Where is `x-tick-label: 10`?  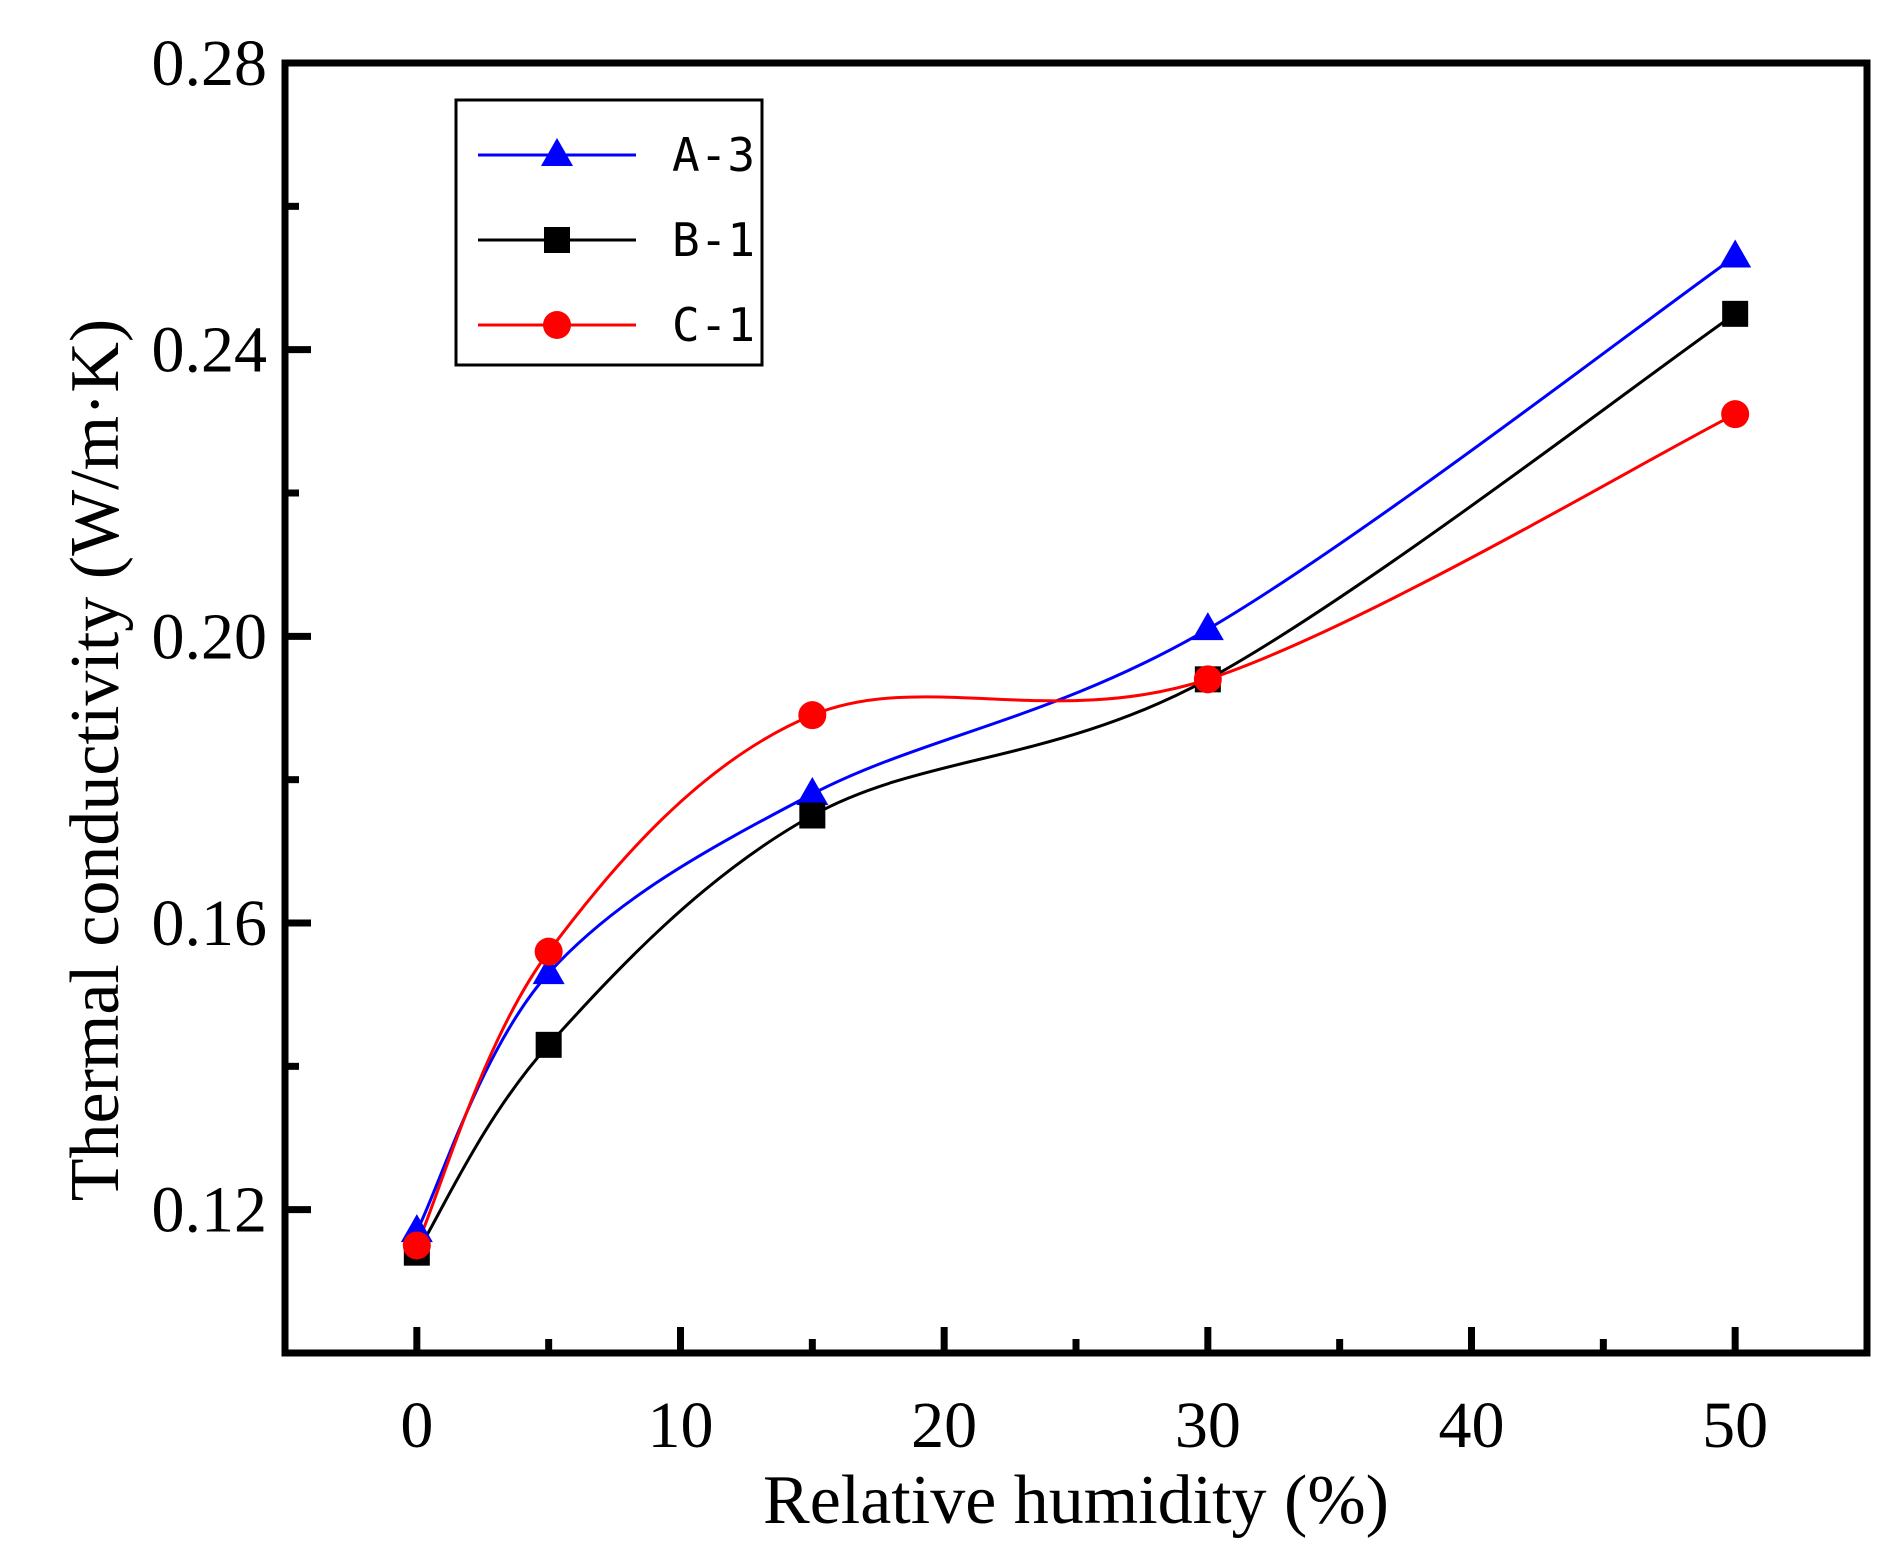 x-tick-label: 10 is located at coordinates (681, 1425).